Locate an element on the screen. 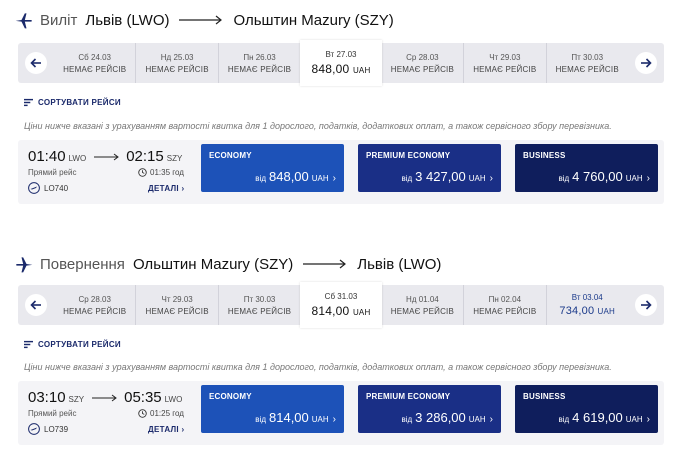 The width and height of the screenshot is (680, 464). flight-duration: 01:35 год is located at coordinates (161, 172).